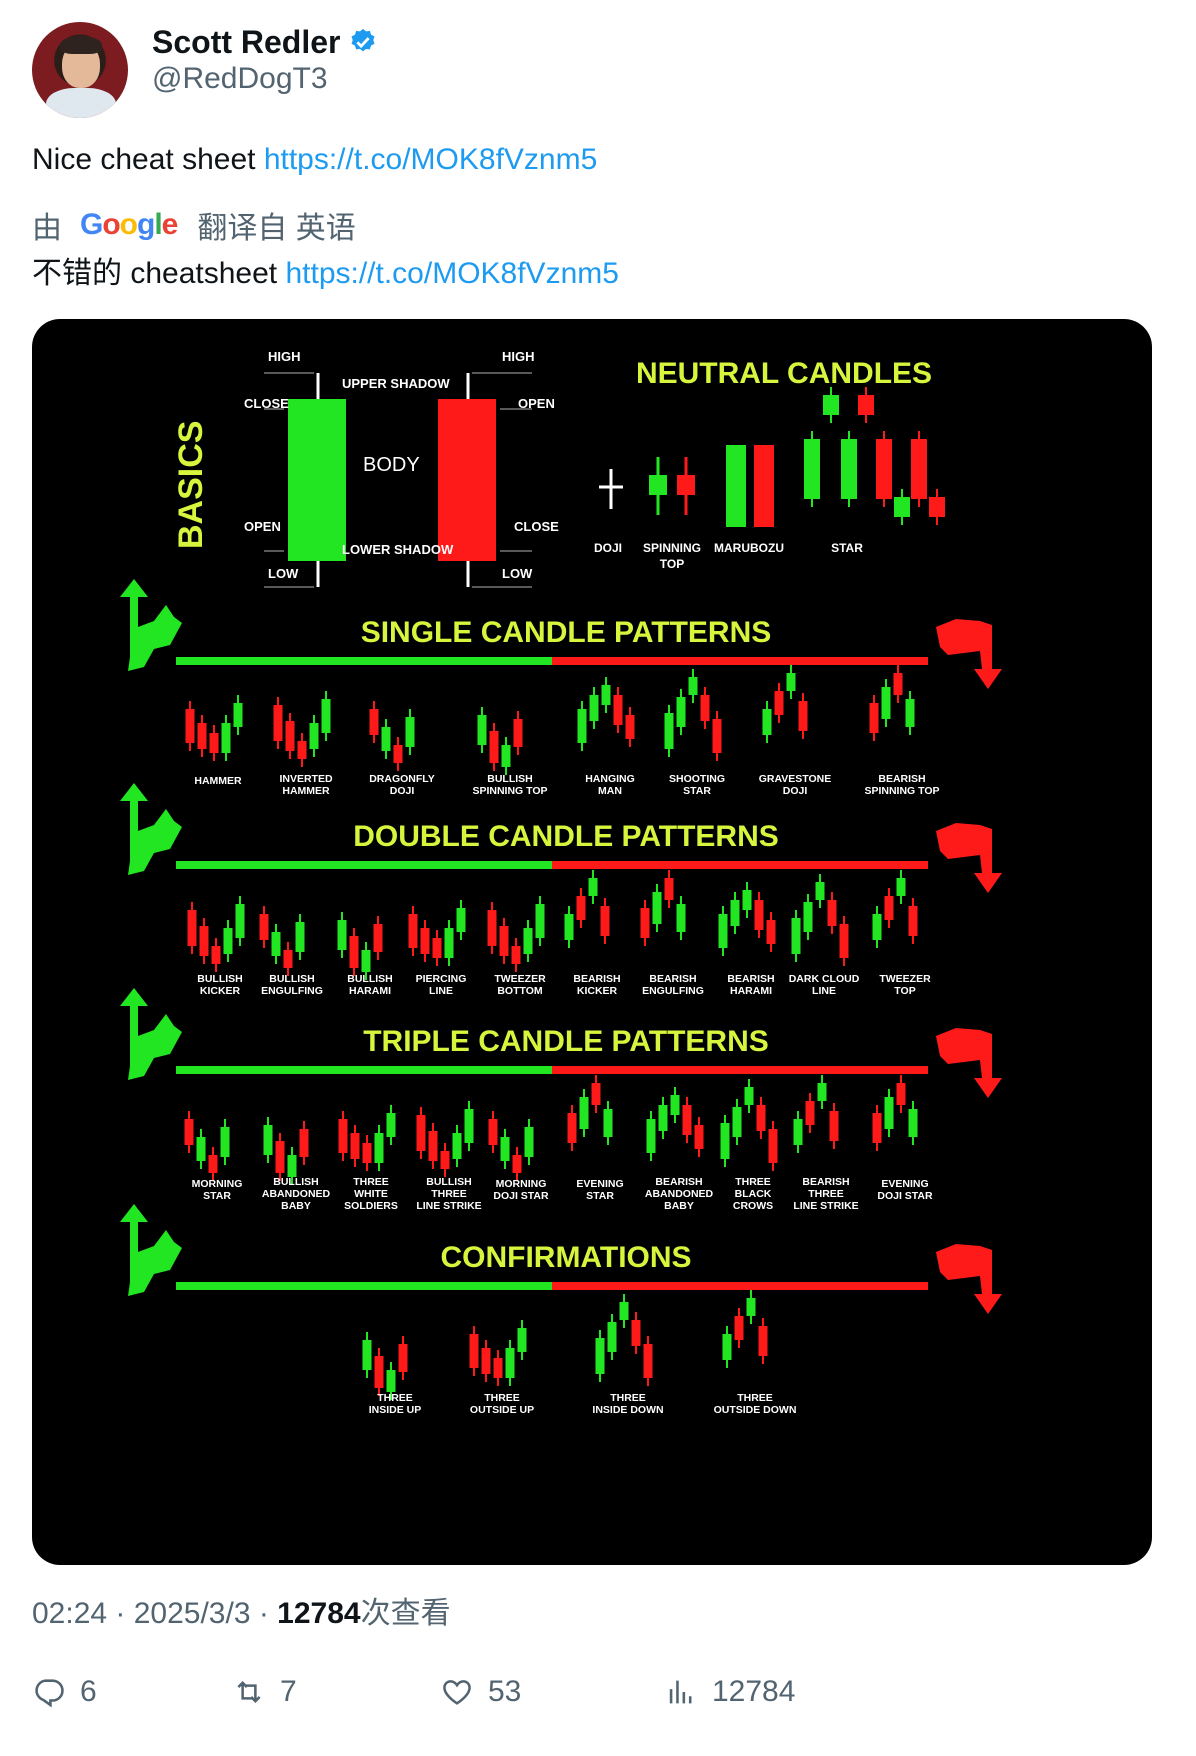  I want to click on triple-pattern-label: CROWS, so click(753, 1206).